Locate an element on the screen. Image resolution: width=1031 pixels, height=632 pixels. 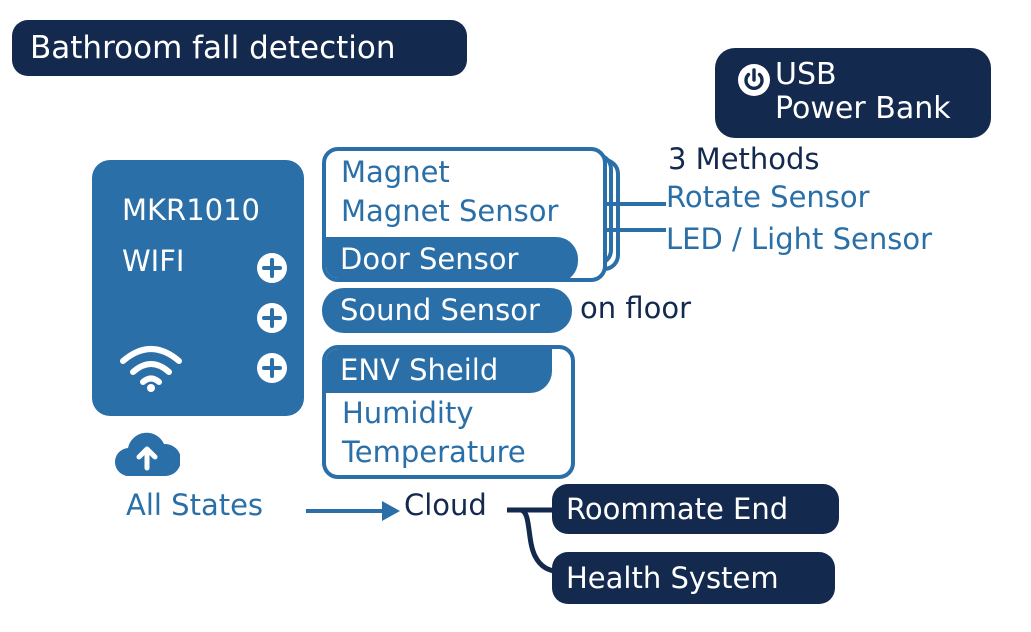
power-line-2: Power Bank is located at coordinates (863, 108).